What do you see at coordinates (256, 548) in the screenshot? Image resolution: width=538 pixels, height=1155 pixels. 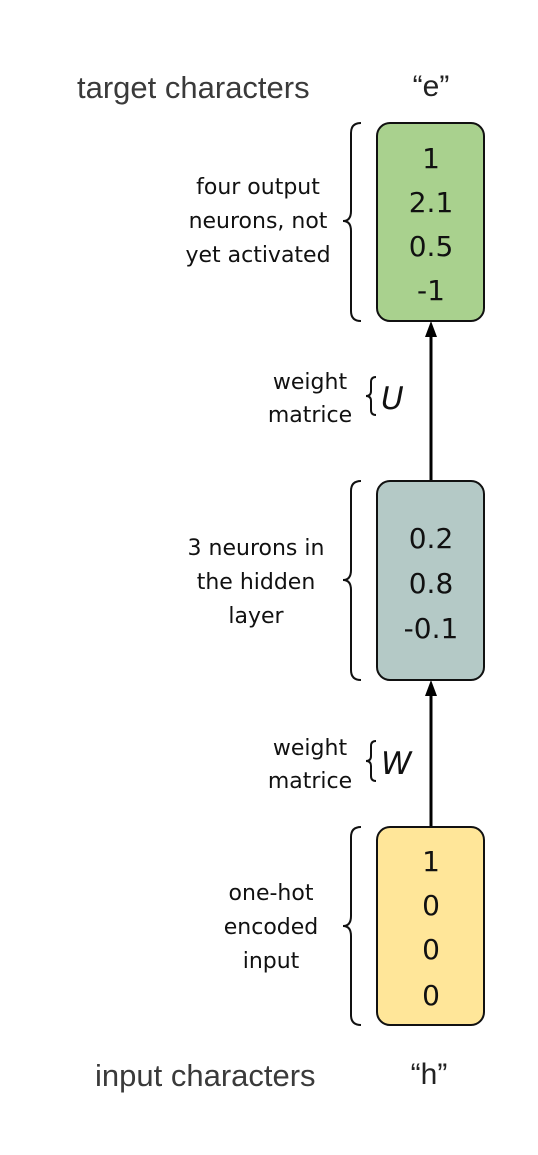 I see `hidden-description-line-1: 3 neurons in` at bounding box center [256, 548].